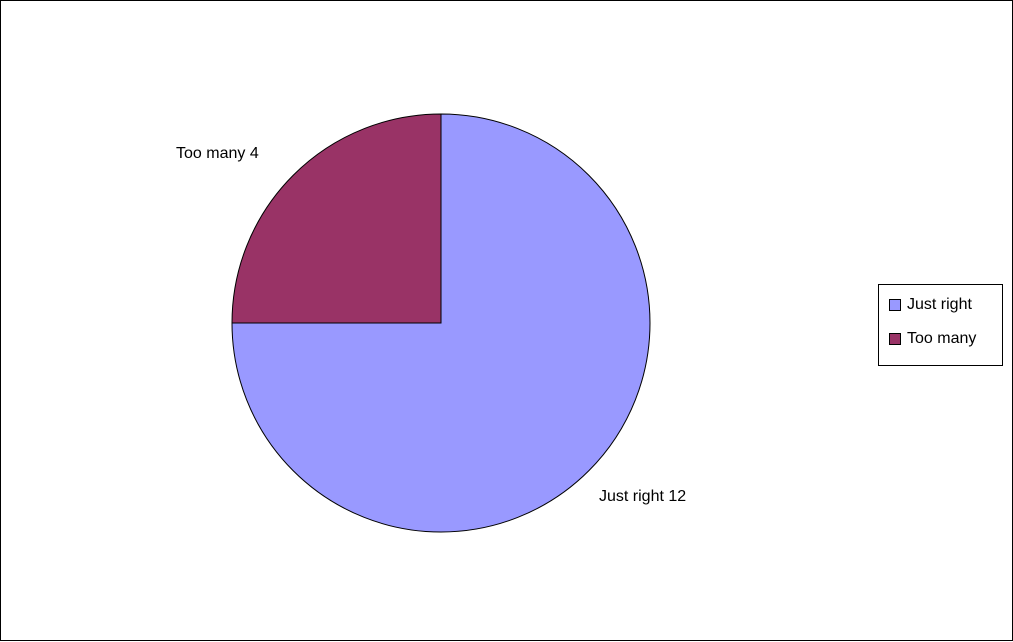 This screenshot has width=1013, height=642. I want to click on legend-item-just-right: Just right, so click(930, 305).